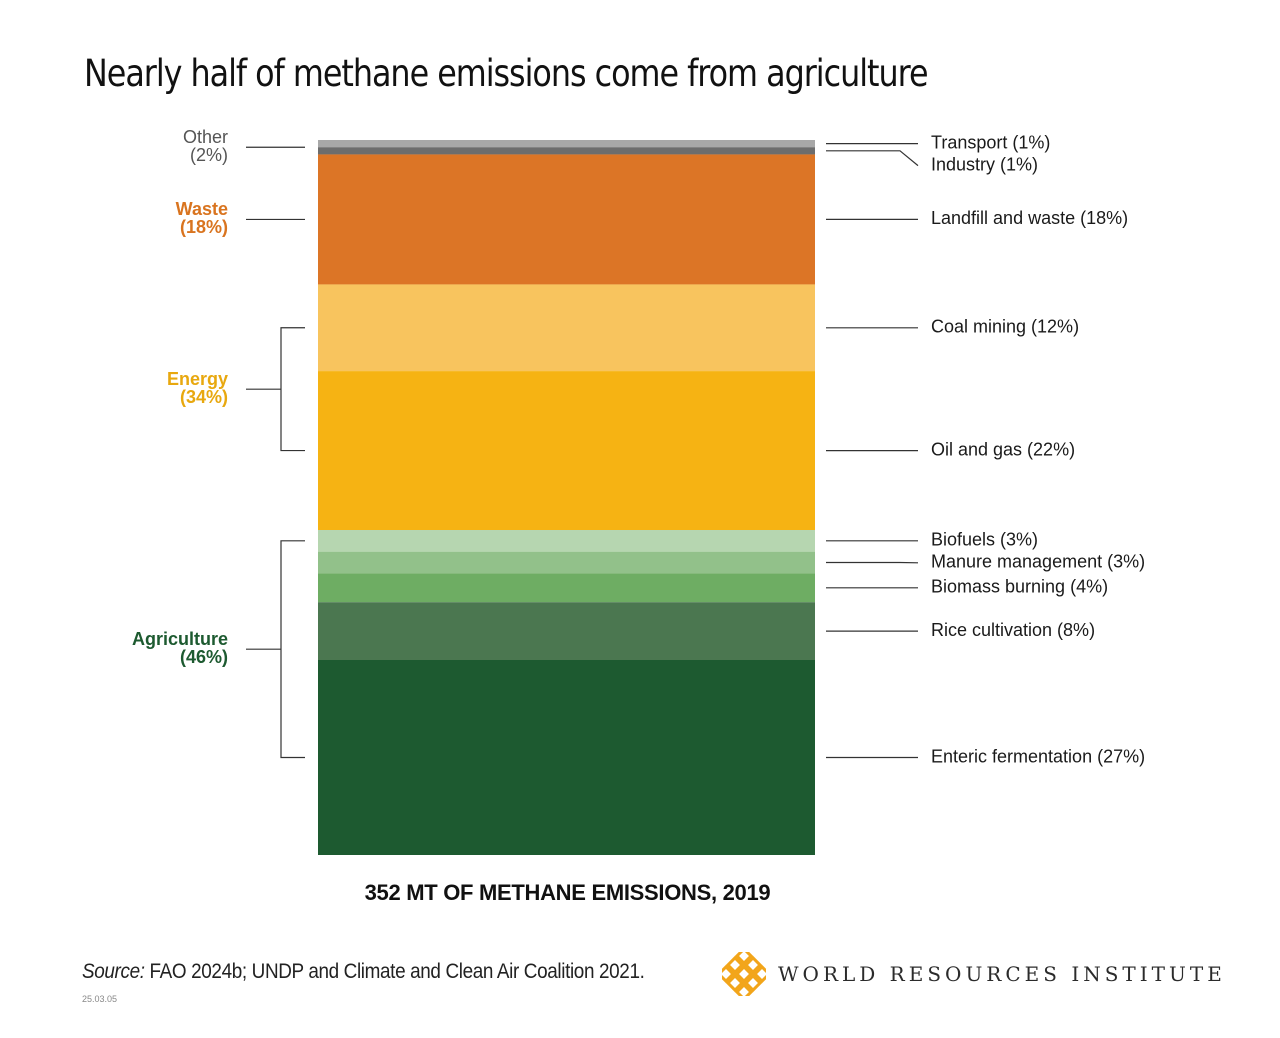 The height and width of the screenshot is (1038, 1280). Describe the element at coordinates (1029, 218) in the screenshot. I see `segment-label-landfill-and-waste: Landfill and waste (18%)` at that location.